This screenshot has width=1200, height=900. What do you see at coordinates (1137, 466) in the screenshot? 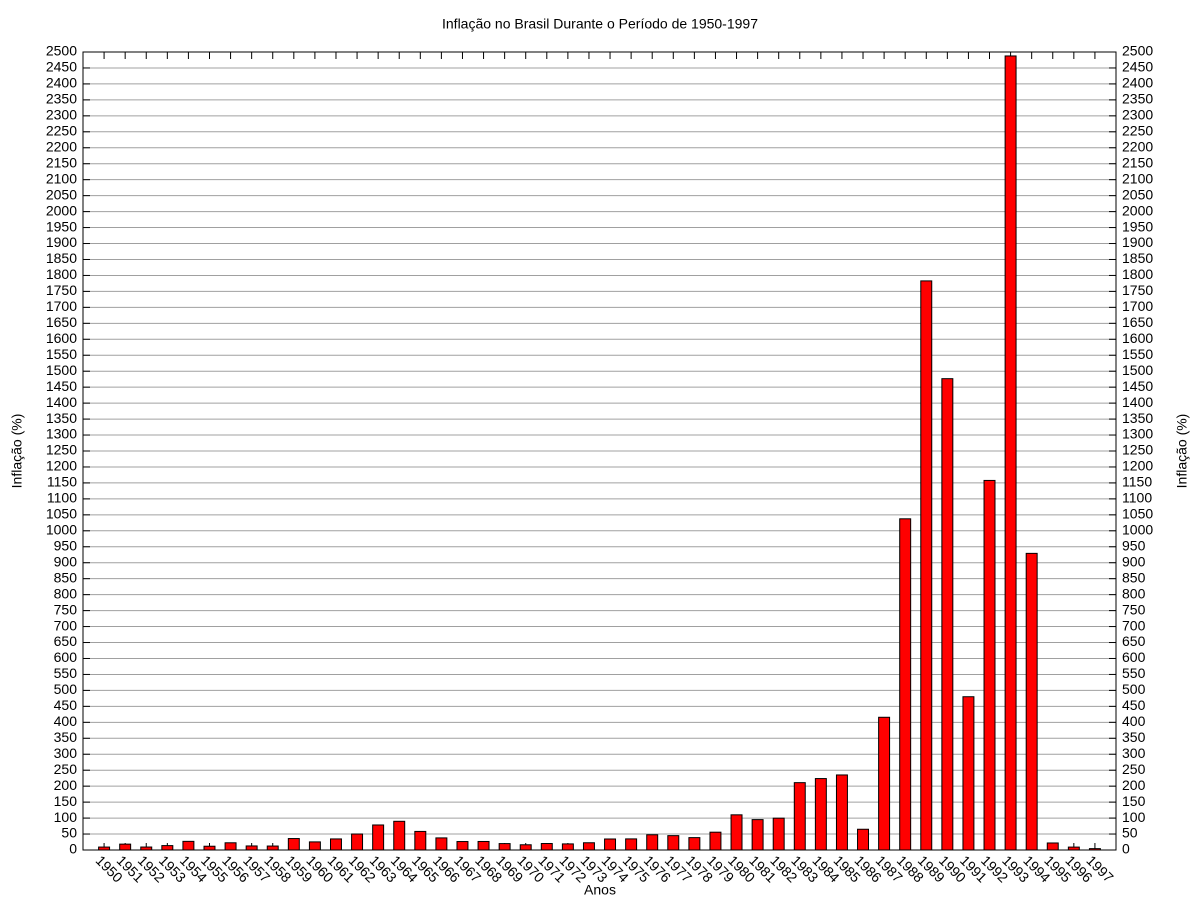
I see `y-tick-label-right: 1200` at bounding box center [1137, 466].